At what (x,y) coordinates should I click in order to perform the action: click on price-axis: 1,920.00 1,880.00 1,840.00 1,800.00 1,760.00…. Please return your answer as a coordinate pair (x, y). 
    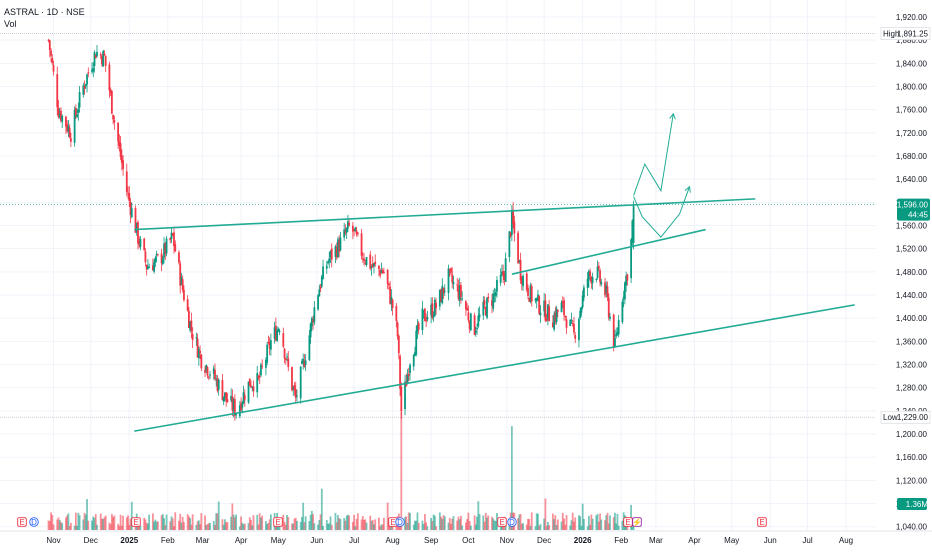
    Looking at the image, I should click on (904, 275).